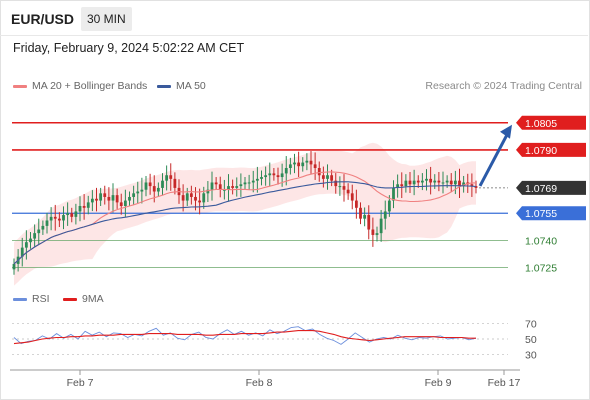  I want to click on legend-rsi-ma-label: 9MA, so click(93, 299).